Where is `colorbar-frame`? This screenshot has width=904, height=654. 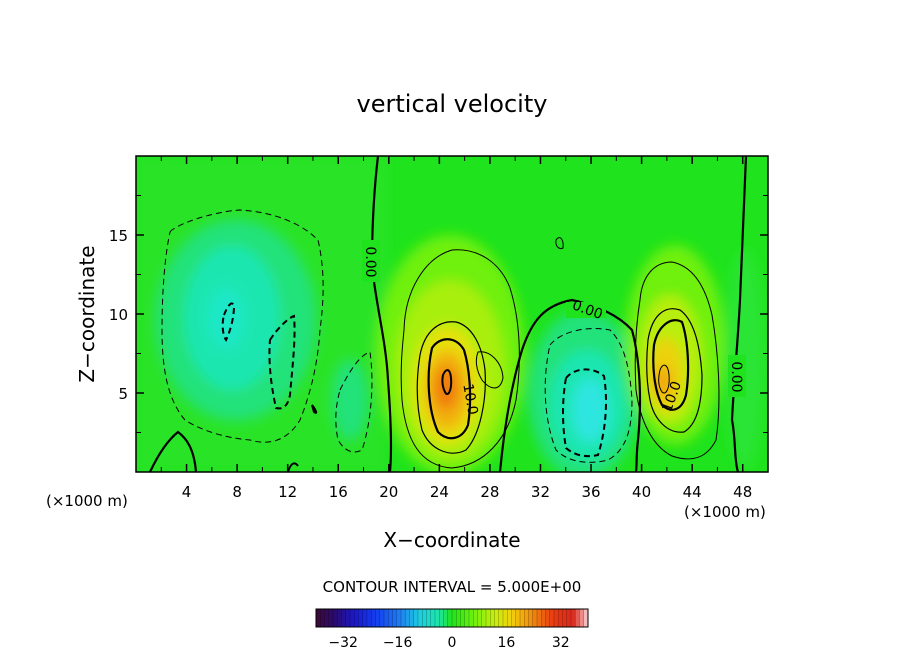 colorbar-frame is located at coordinates (452, 618).